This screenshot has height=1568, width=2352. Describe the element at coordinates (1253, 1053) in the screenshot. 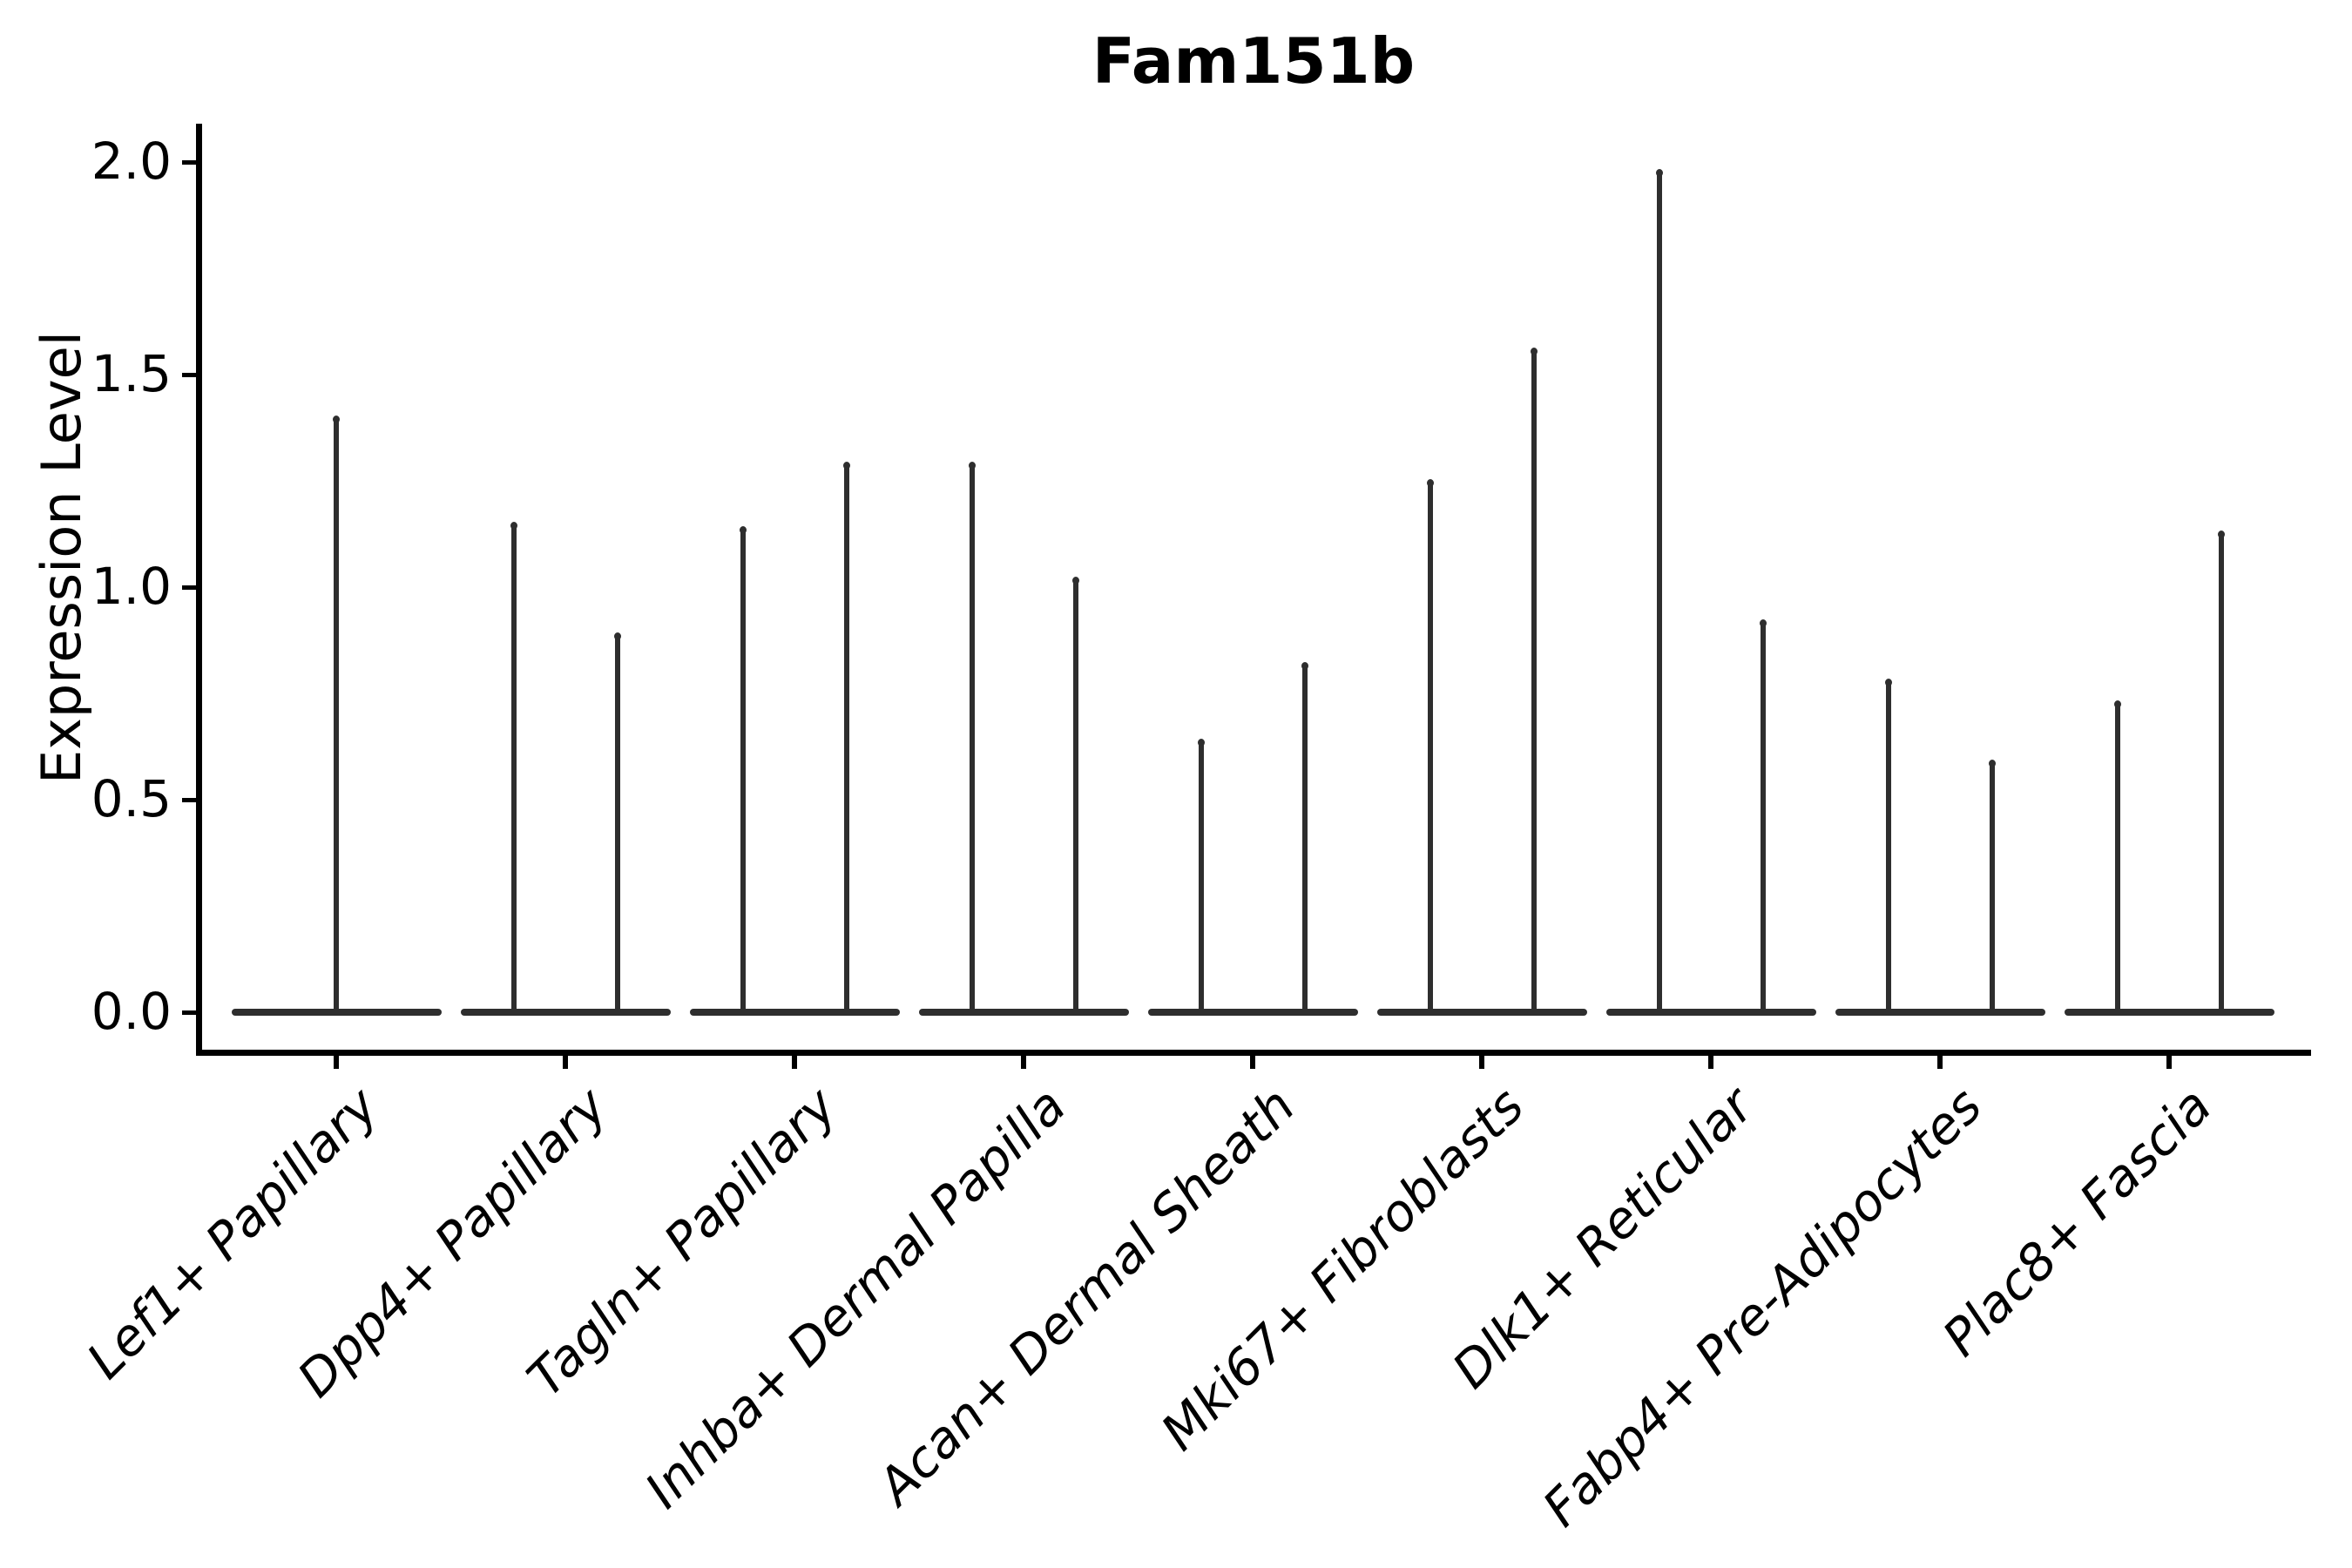

I see `x-axis-spine` at that location.